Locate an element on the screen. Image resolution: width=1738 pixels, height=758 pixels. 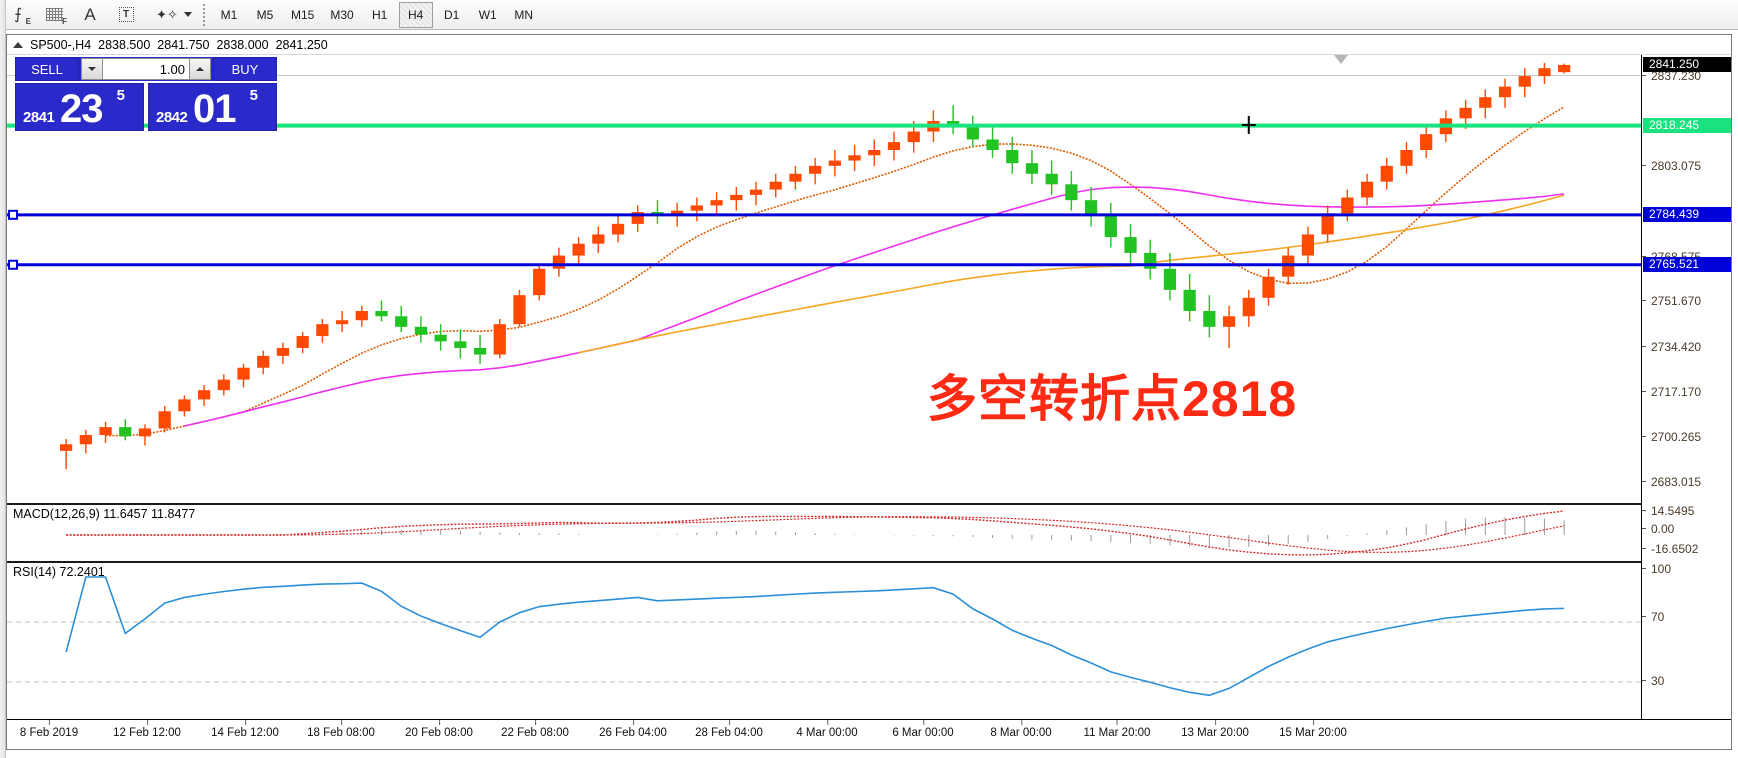
collapse-triangle-icon is located at coordinates (18, 44).